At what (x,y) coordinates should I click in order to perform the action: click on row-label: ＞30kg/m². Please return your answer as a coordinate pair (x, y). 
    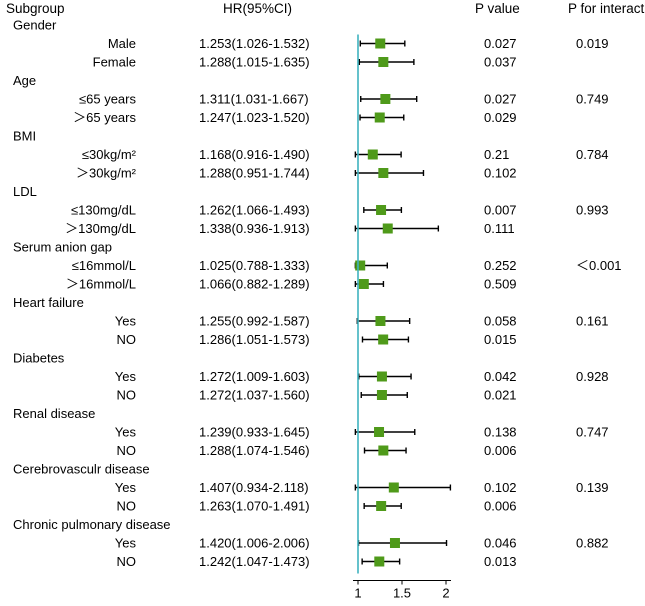
    Looking at the image, I should click on (106, 173).